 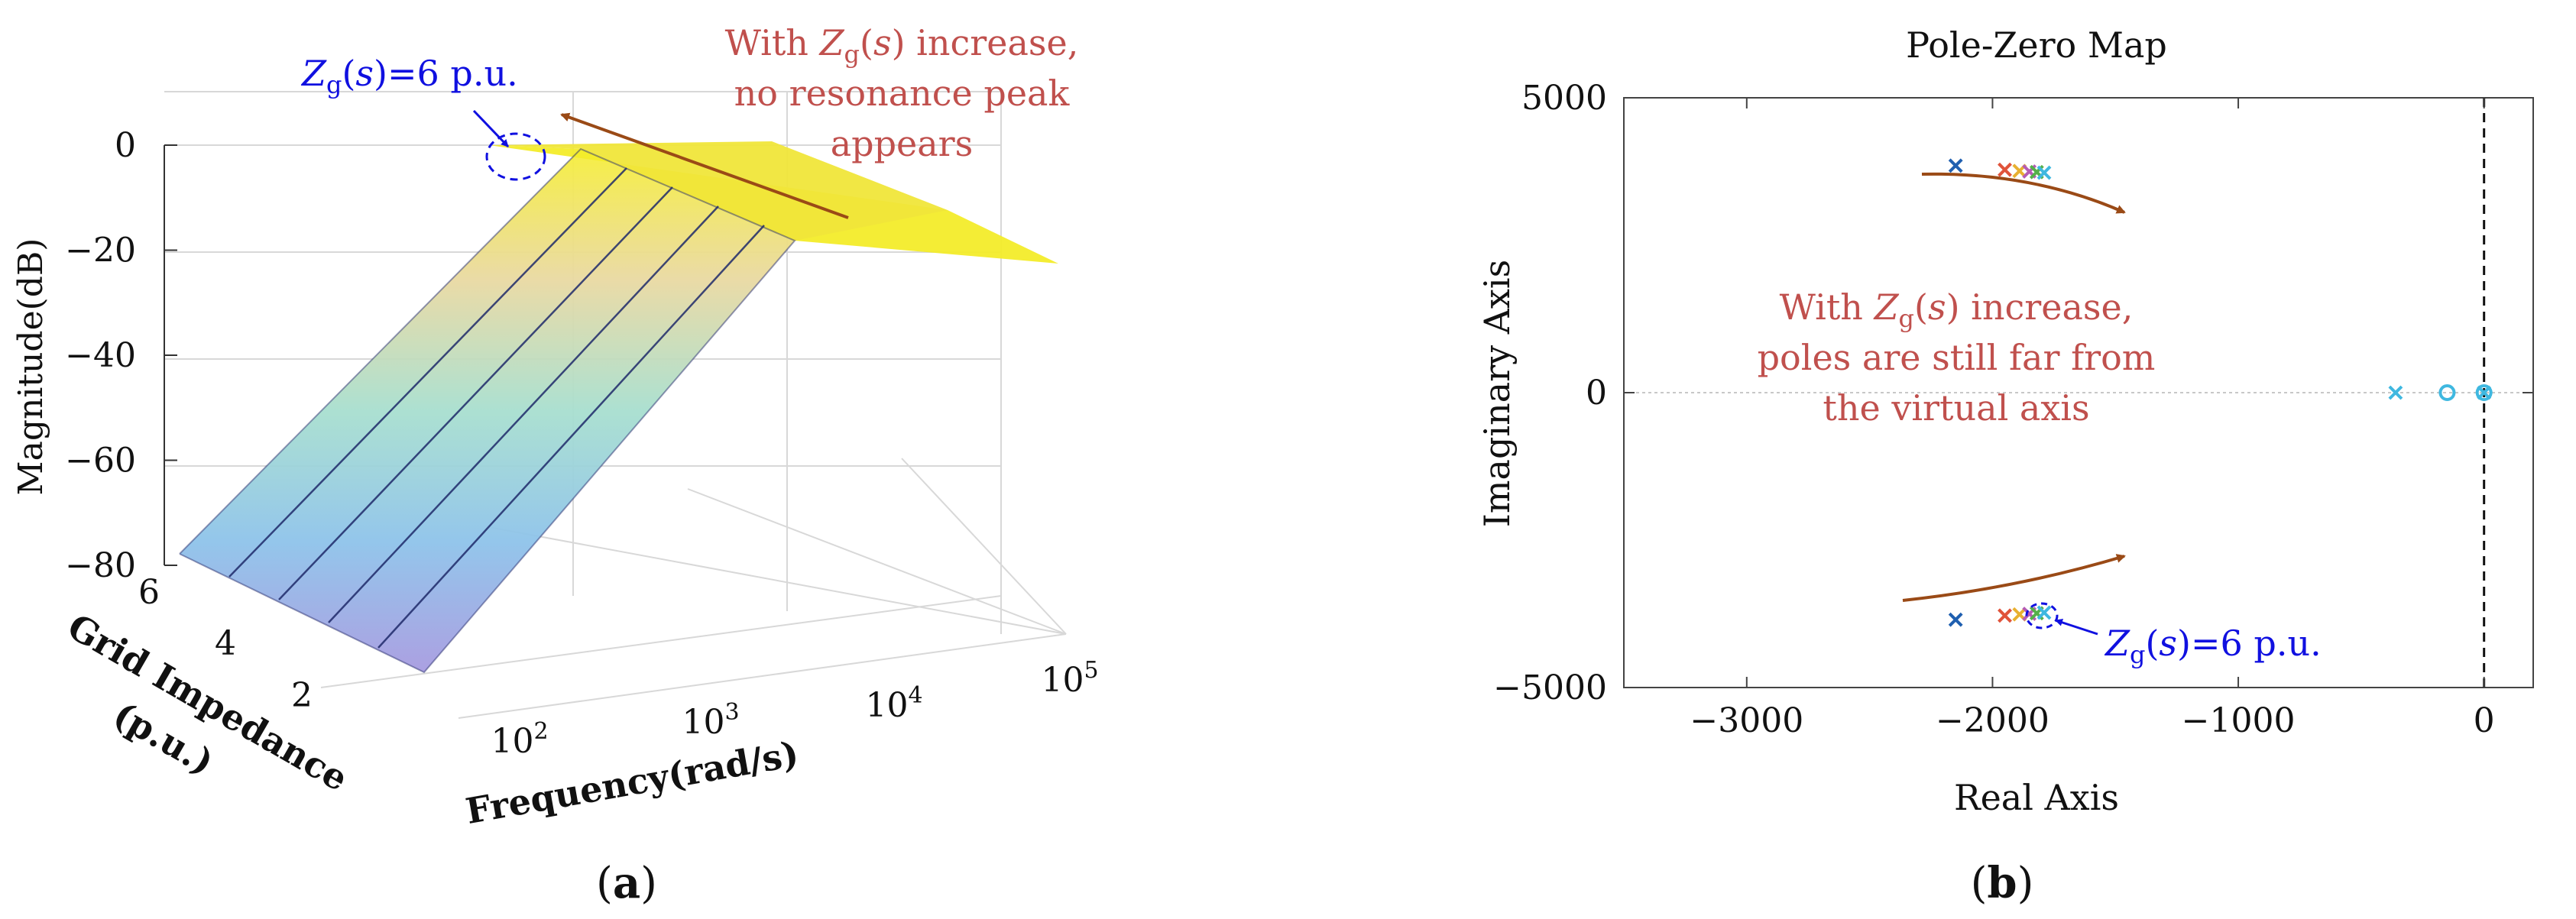 What do you see at coordinates (902, 93) in the screenshot?
I see `panel-a-note-line2: no resonance peak` at bounding box center [902, 93].